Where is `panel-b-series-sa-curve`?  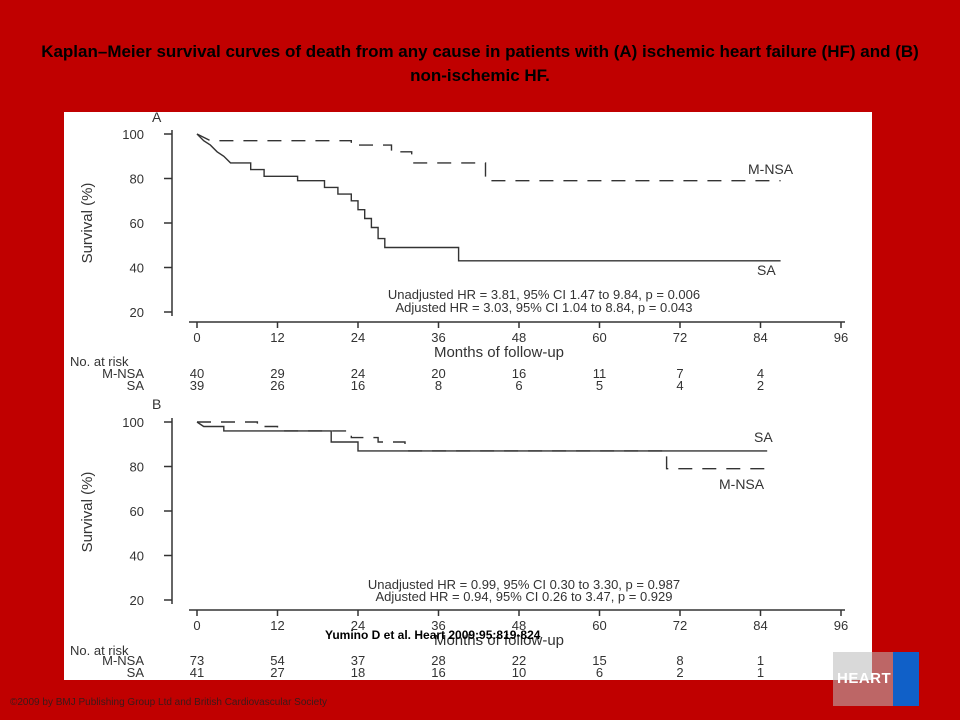 panel-b-series-sa-curve is located at coordinates (482, 436).